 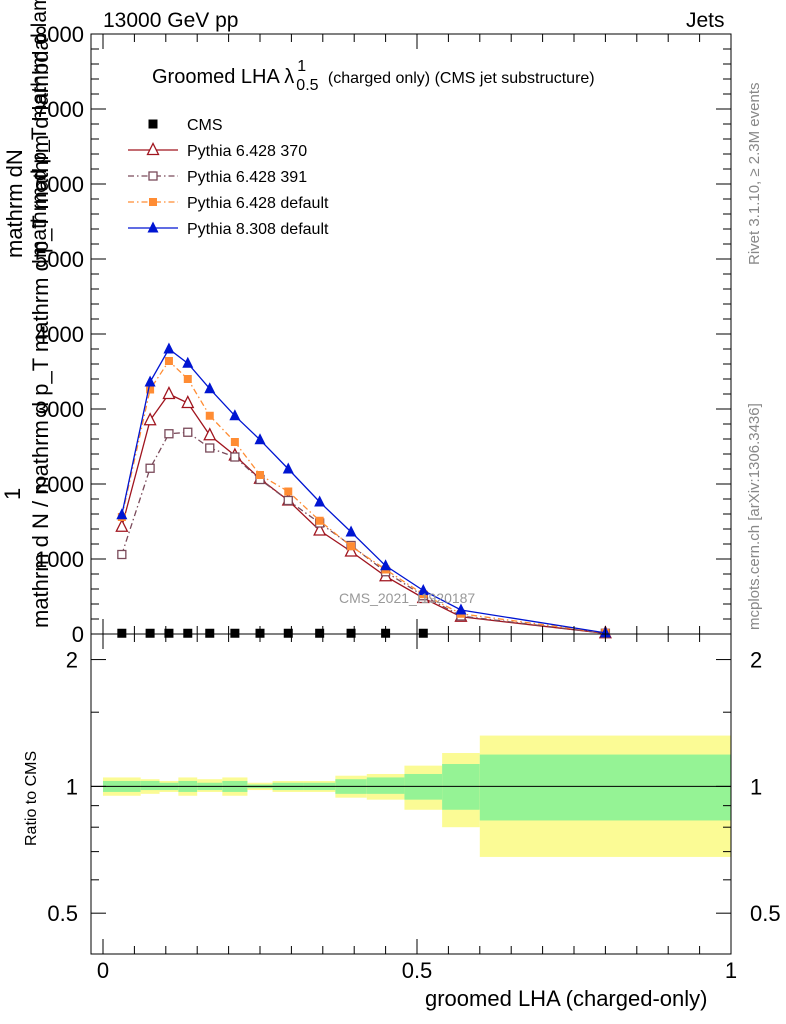 I want to click on y-tick-label: 2000, so click(x=59, y=484).